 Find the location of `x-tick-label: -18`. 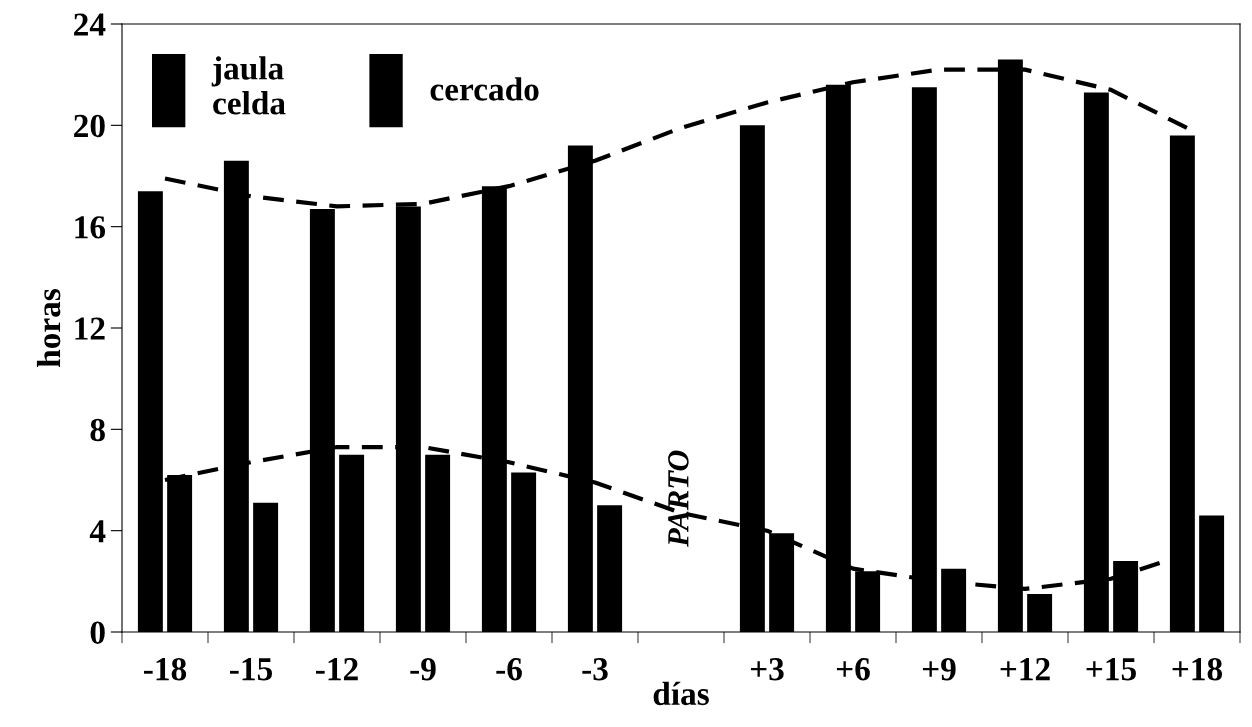

x-tick-label: -18 is located at coordinates (165, 669).